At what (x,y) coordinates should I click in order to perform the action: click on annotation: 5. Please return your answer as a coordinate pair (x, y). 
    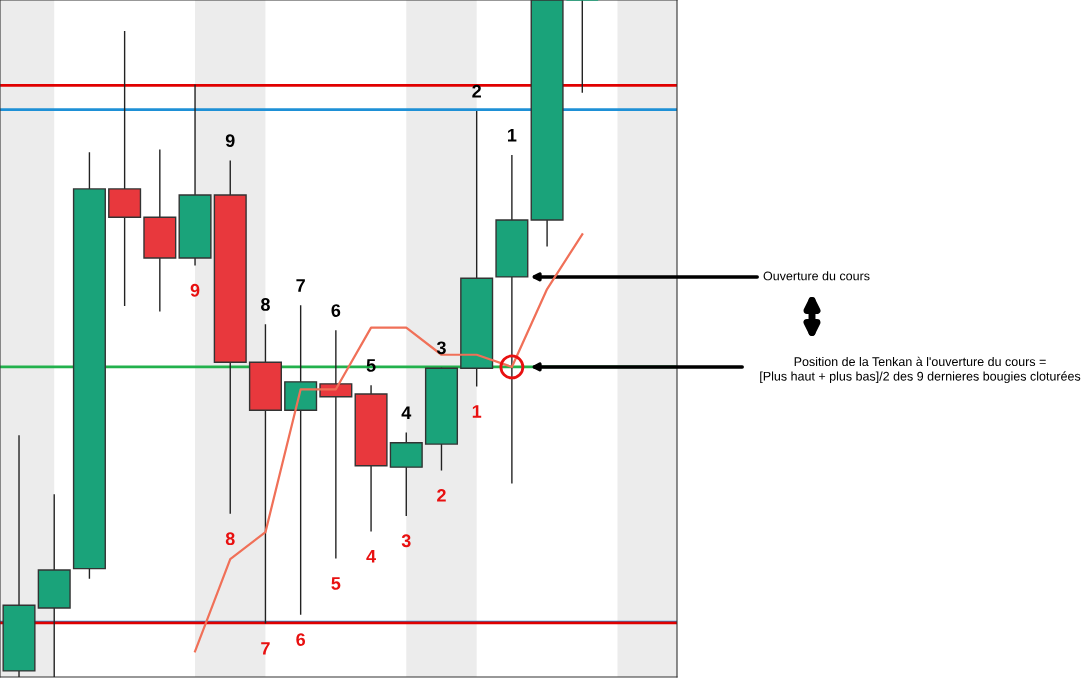
    Looking at the image, I should click on (336, 583).